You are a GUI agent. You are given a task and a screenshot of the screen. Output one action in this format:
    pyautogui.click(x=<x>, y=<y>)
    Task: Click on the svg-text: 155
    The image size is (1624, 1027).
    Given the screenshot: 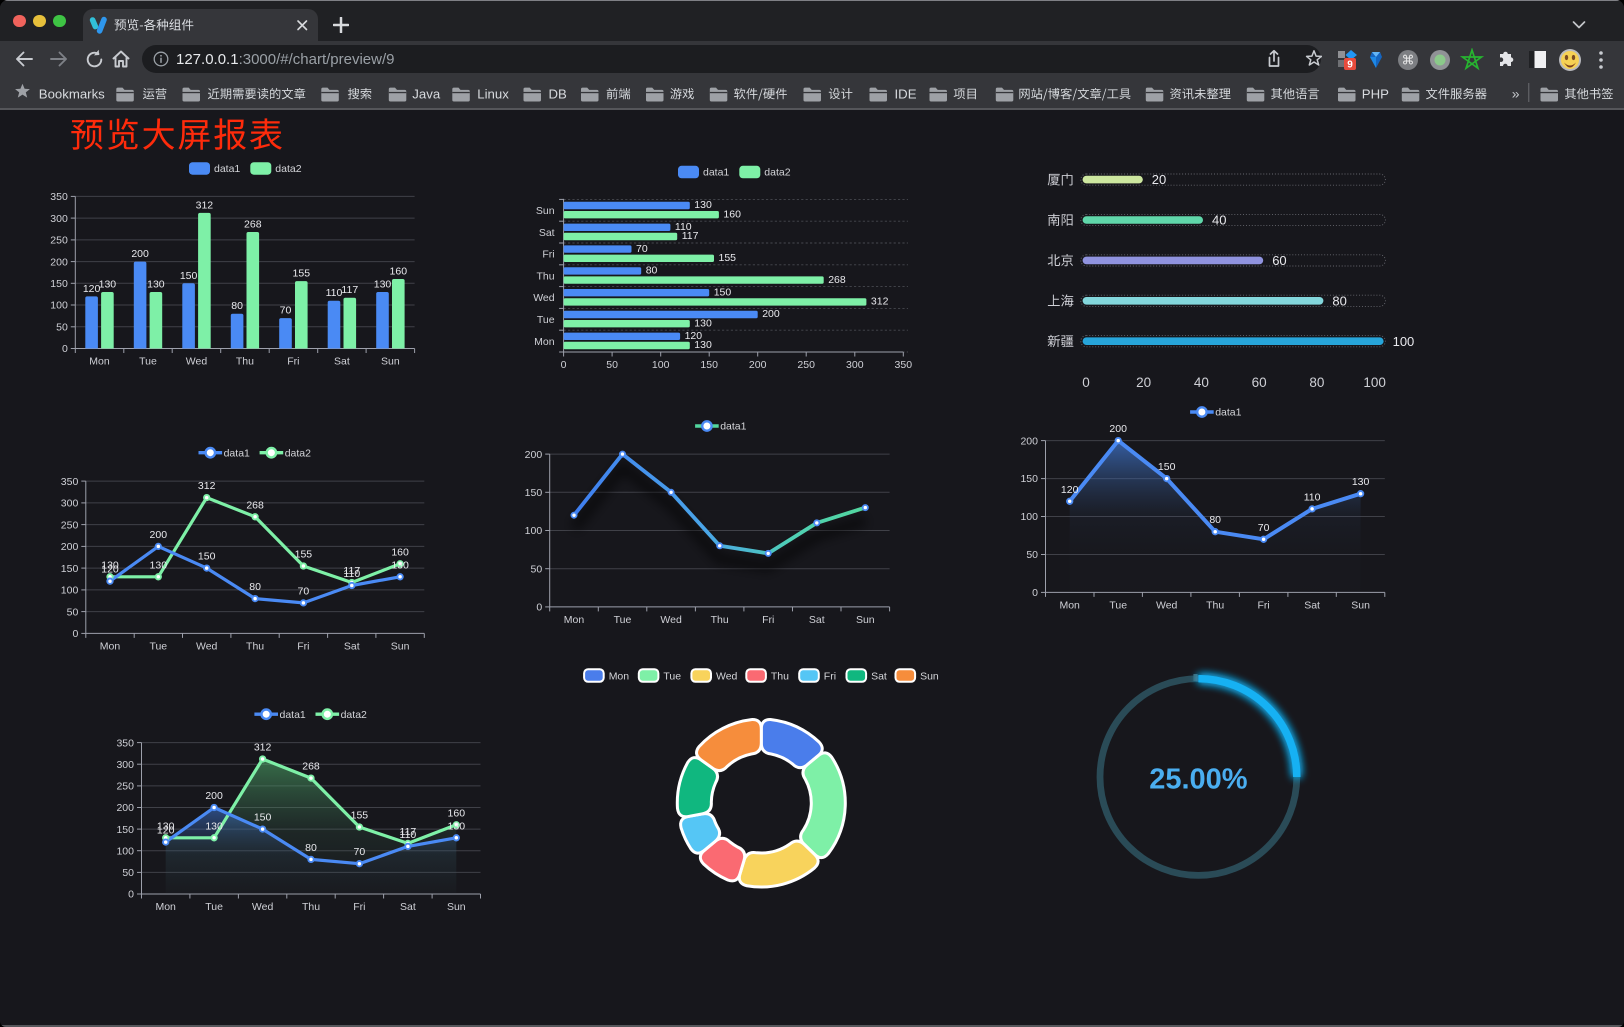 What is the action you would take?
    pyautogui.click(x=304, y=555)
    